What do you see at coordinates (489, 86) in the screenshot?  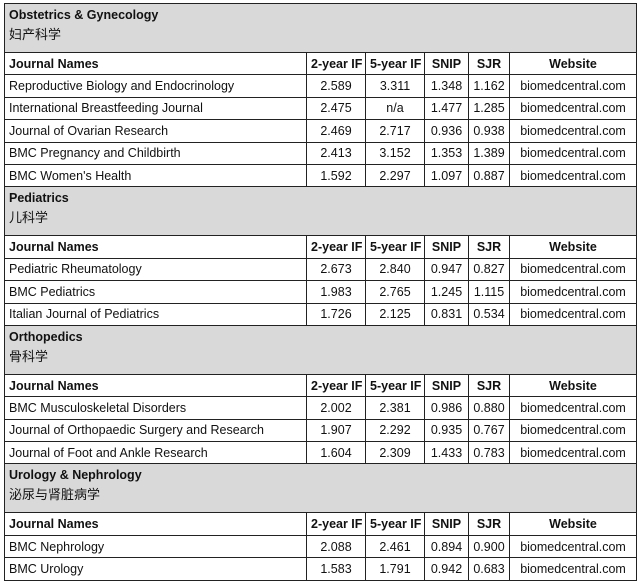 I see `metric: 1.162` at bounding box center [489, 86].